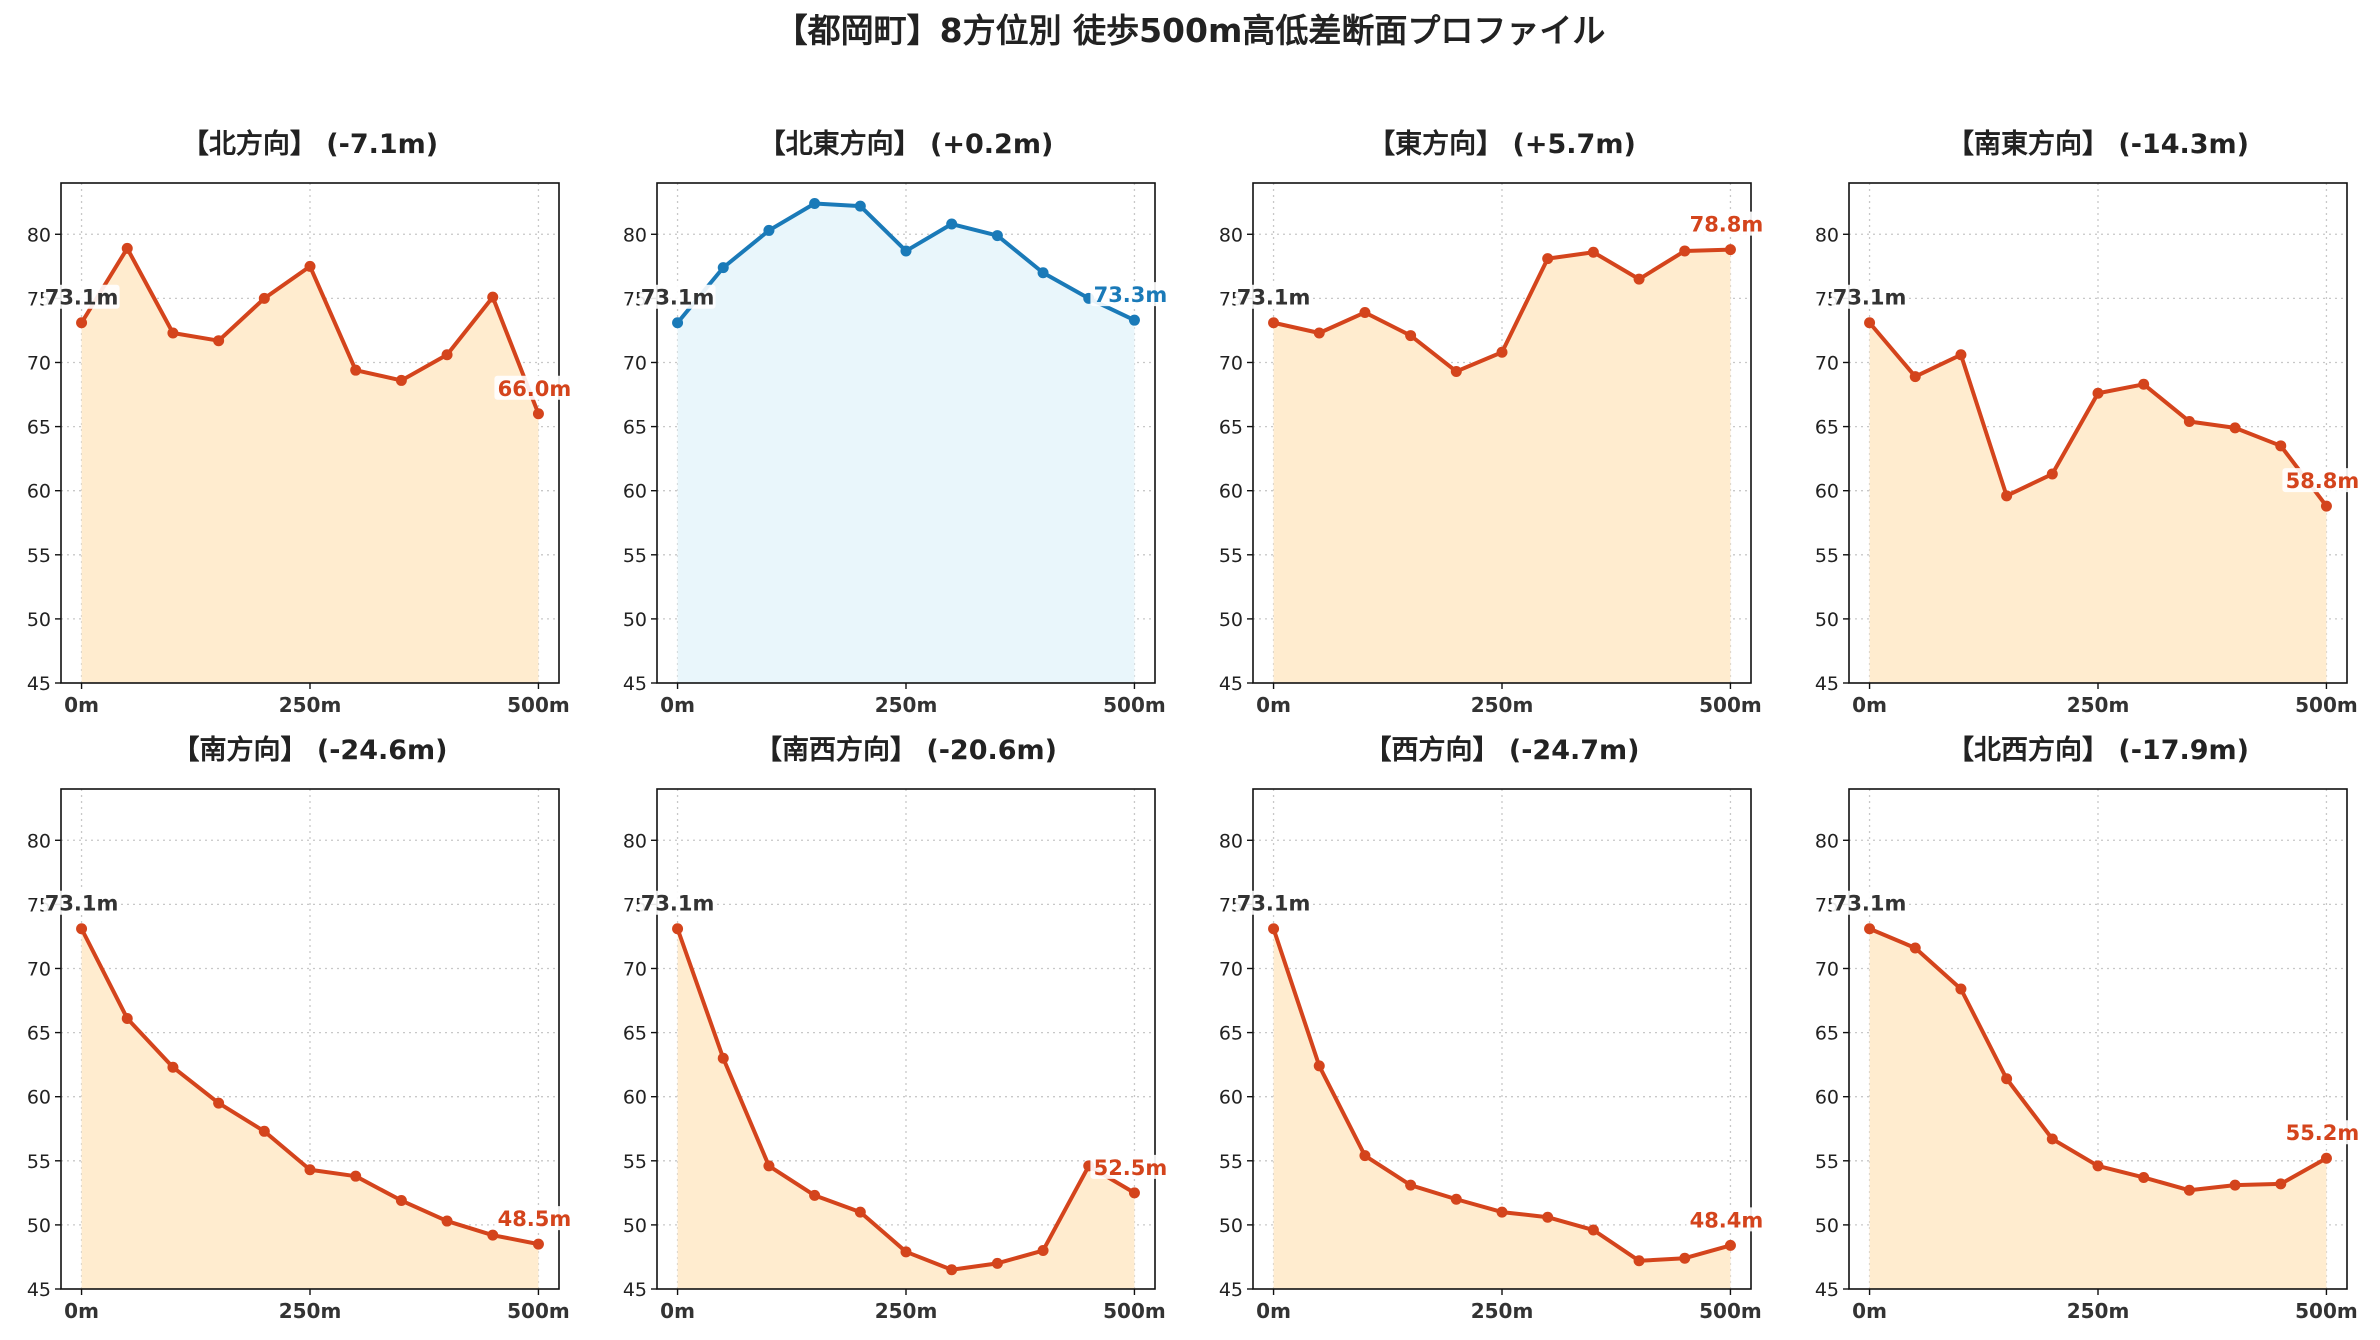 This screenshot has height=1340, width=2380. Describe the element at coordinates (309, 750) in the screenshot. I see `panel-title: 【南方向】 (-24.6m)` at that location.